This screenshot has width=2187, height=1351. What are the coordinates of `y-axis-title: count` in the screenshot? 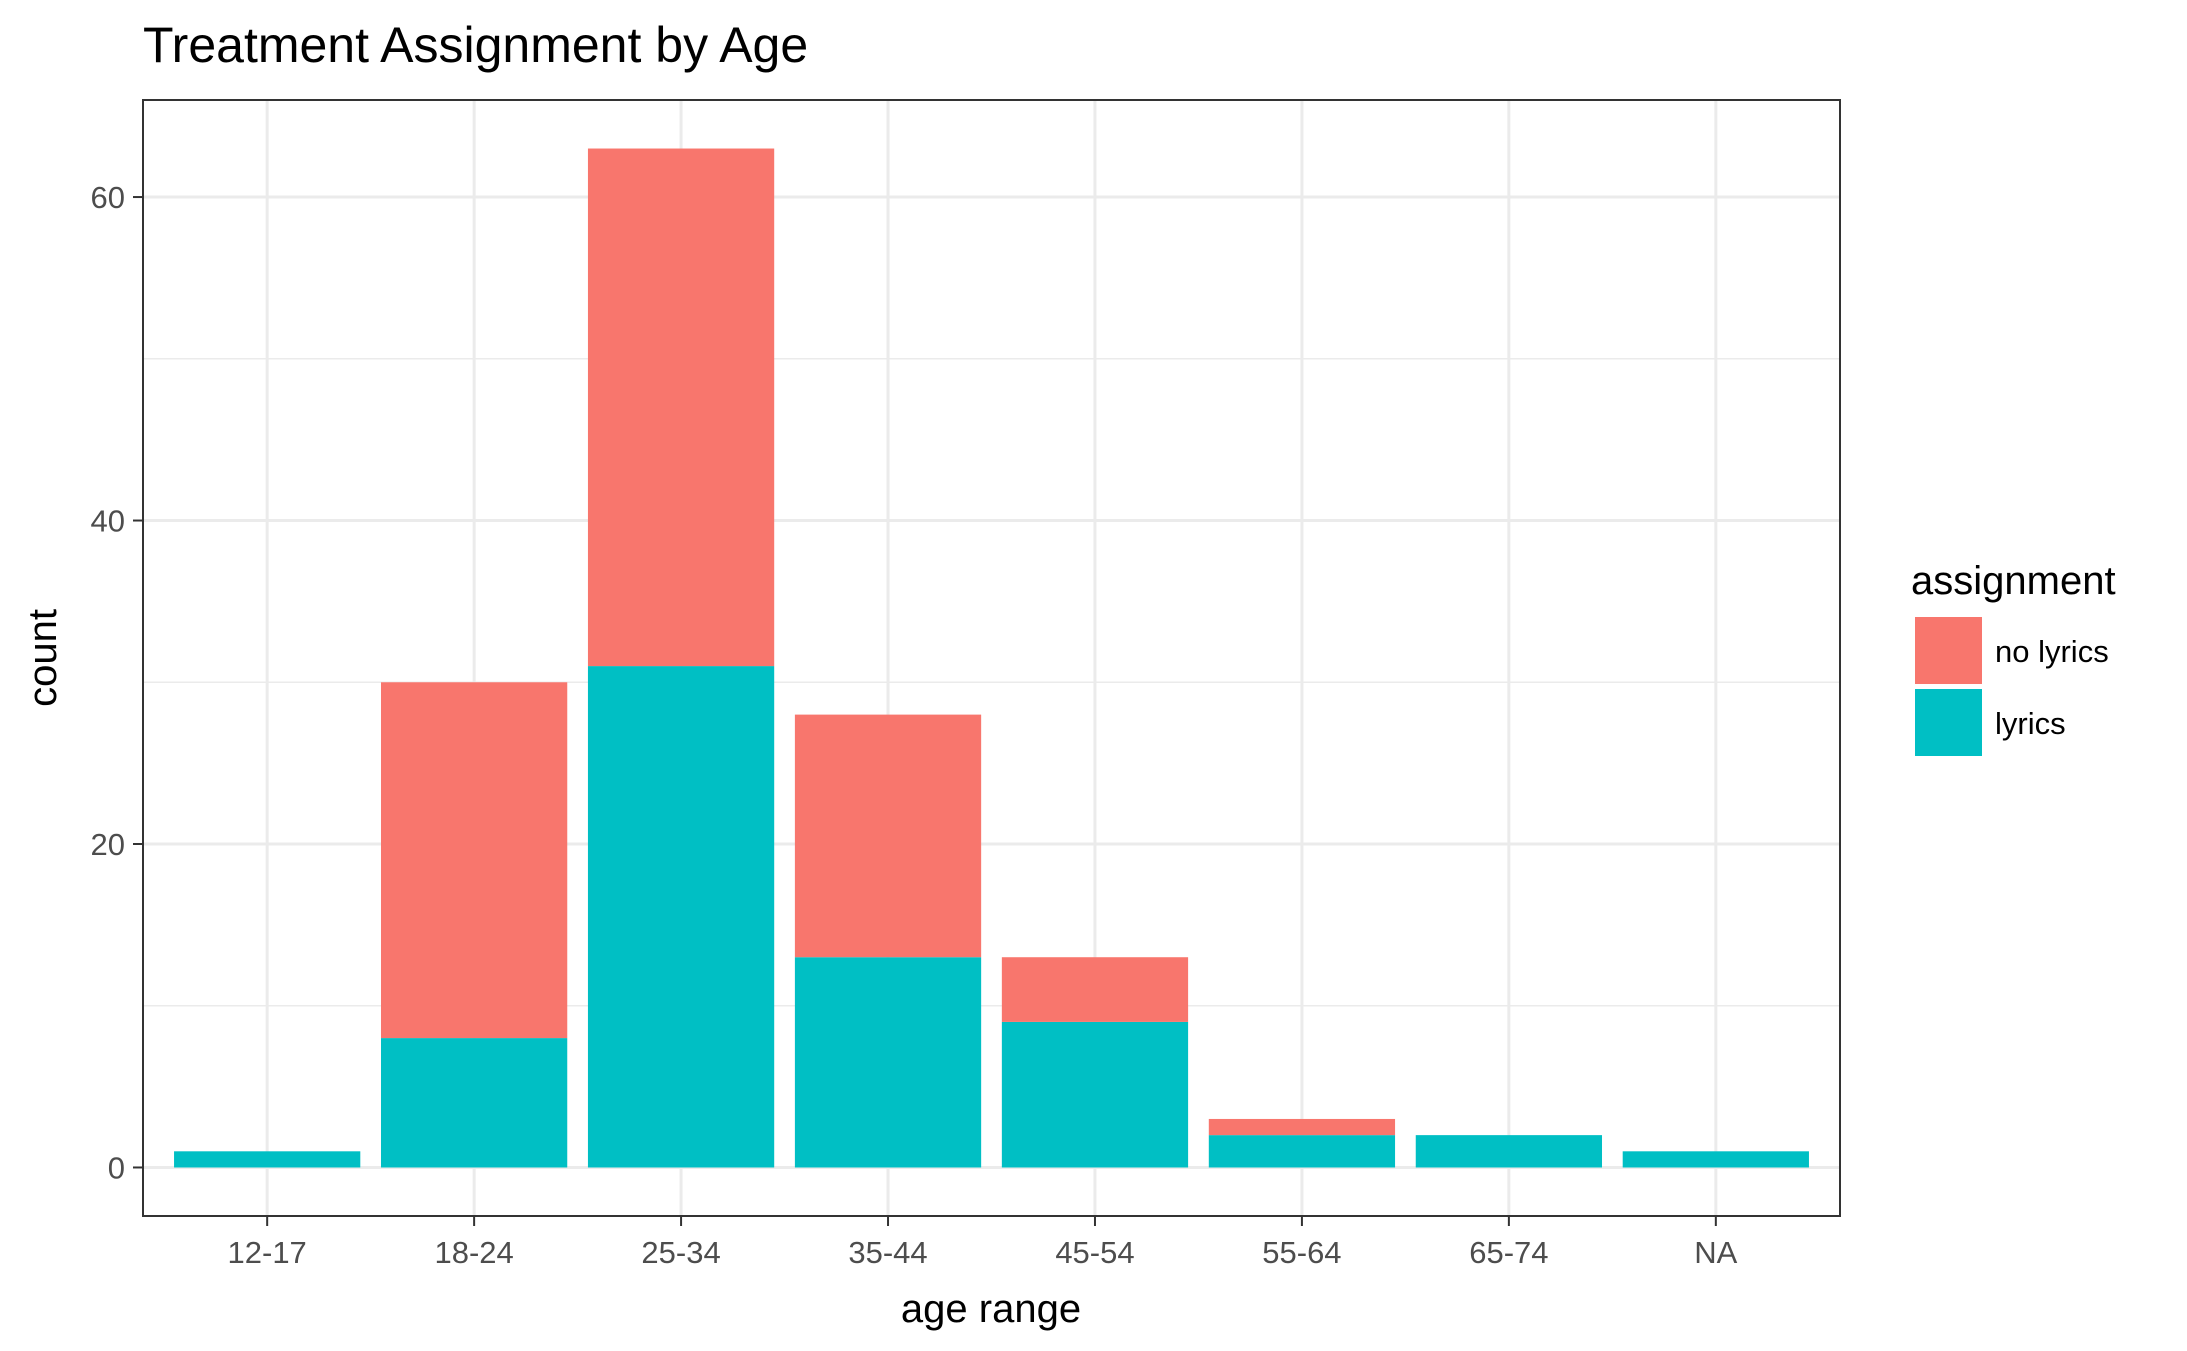 It's located at (43, 658).